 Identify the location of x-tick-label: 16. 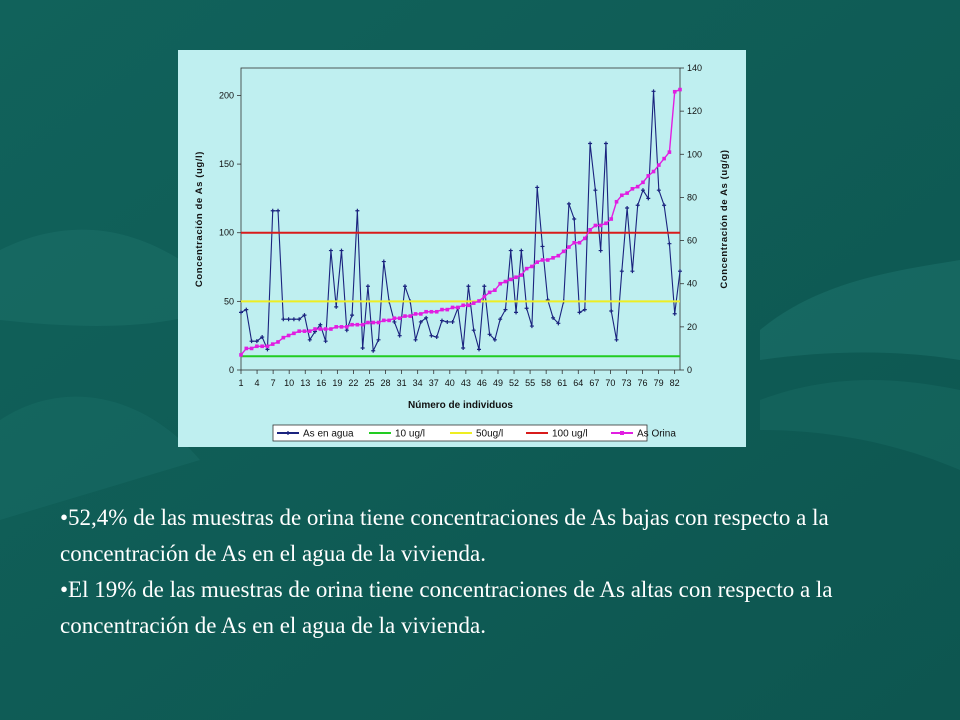
(321, 383).